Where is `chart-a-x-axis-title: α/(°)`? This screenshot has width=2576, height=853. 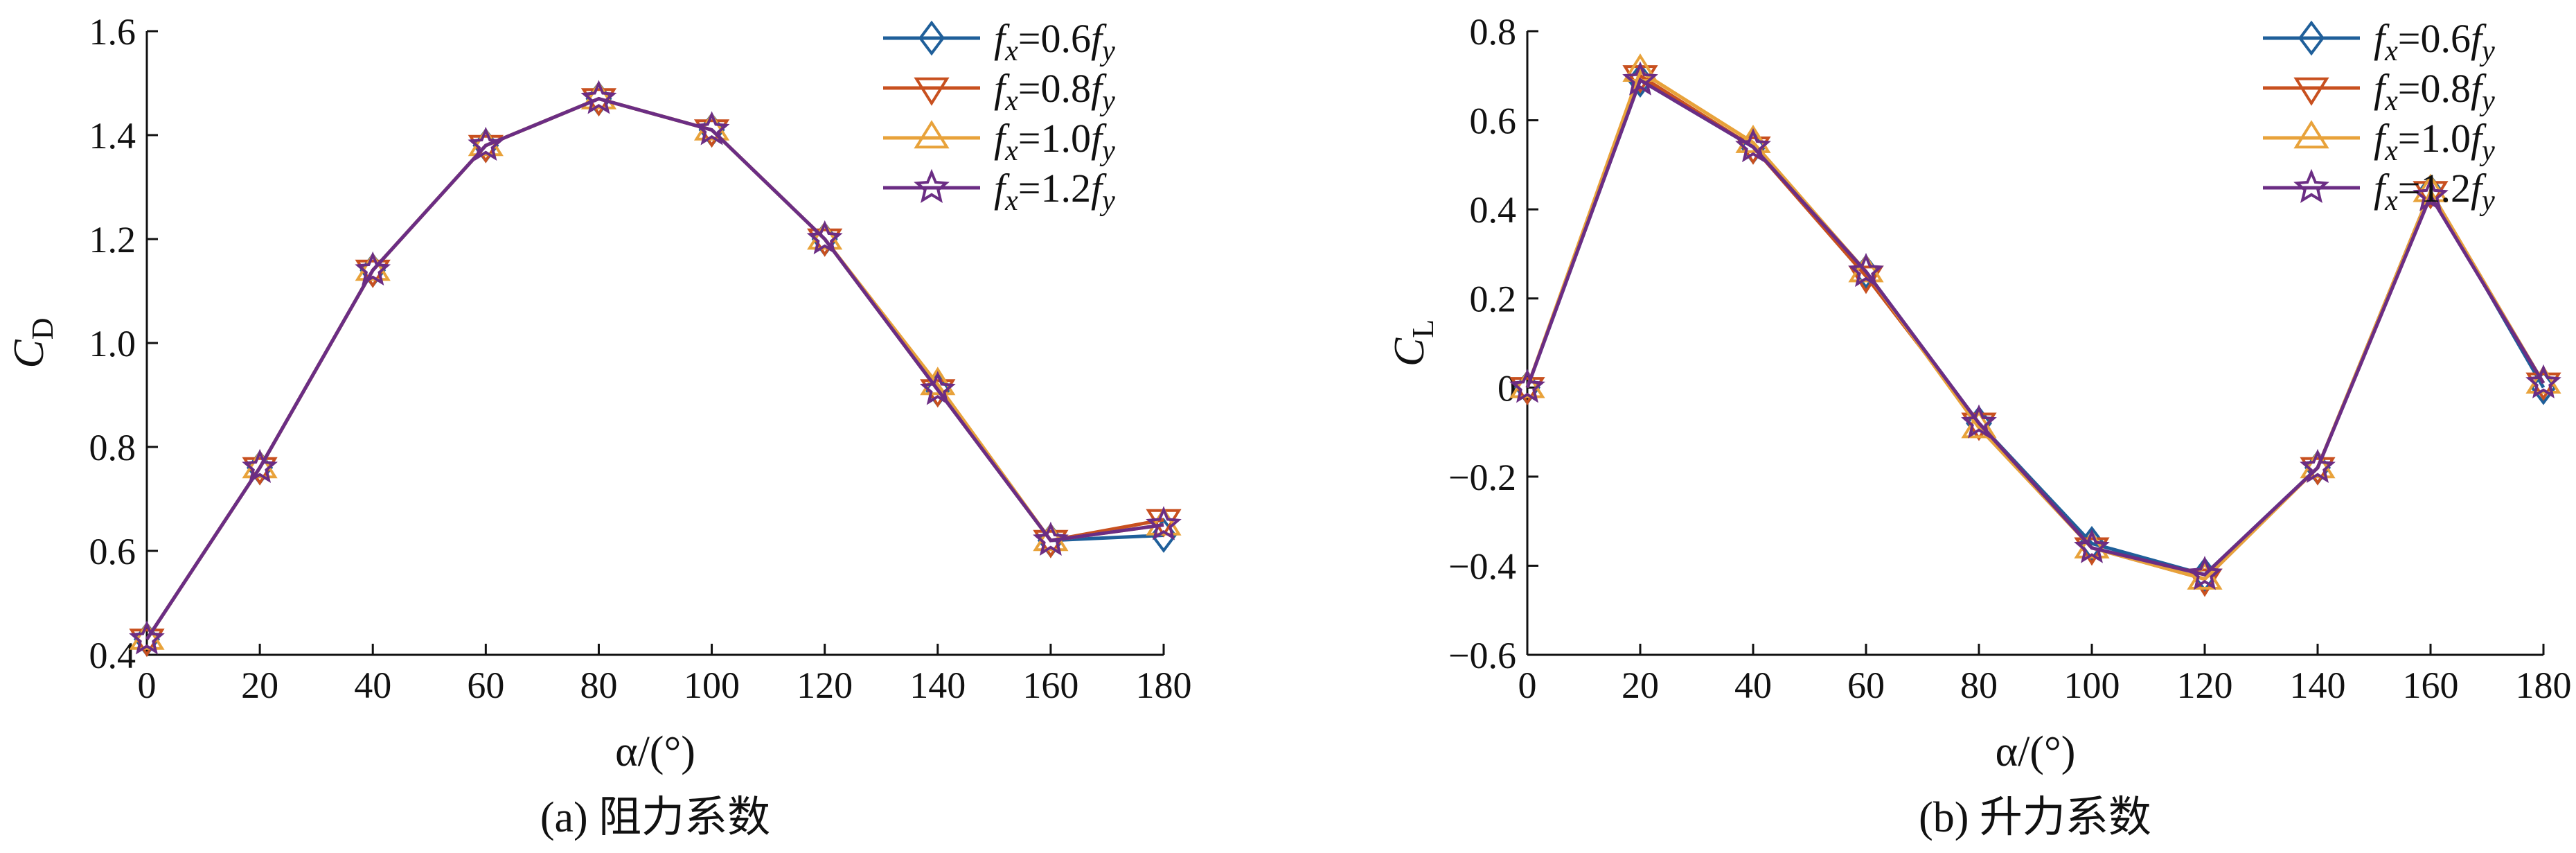 chart-a-x-axis-title: α/(°) is located at coordinates (655, 752).